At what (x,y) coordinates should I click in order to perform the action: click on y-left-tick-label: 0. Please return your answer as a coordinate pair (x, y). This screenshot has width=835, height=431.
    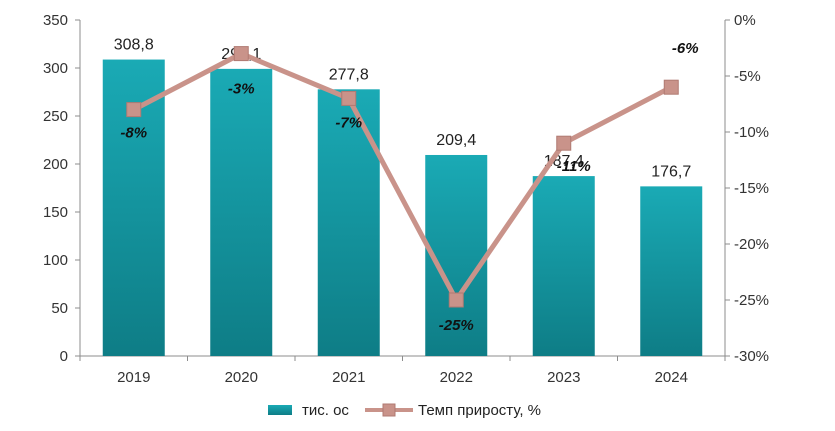
    Looking at the image, I should click on (64, 356).